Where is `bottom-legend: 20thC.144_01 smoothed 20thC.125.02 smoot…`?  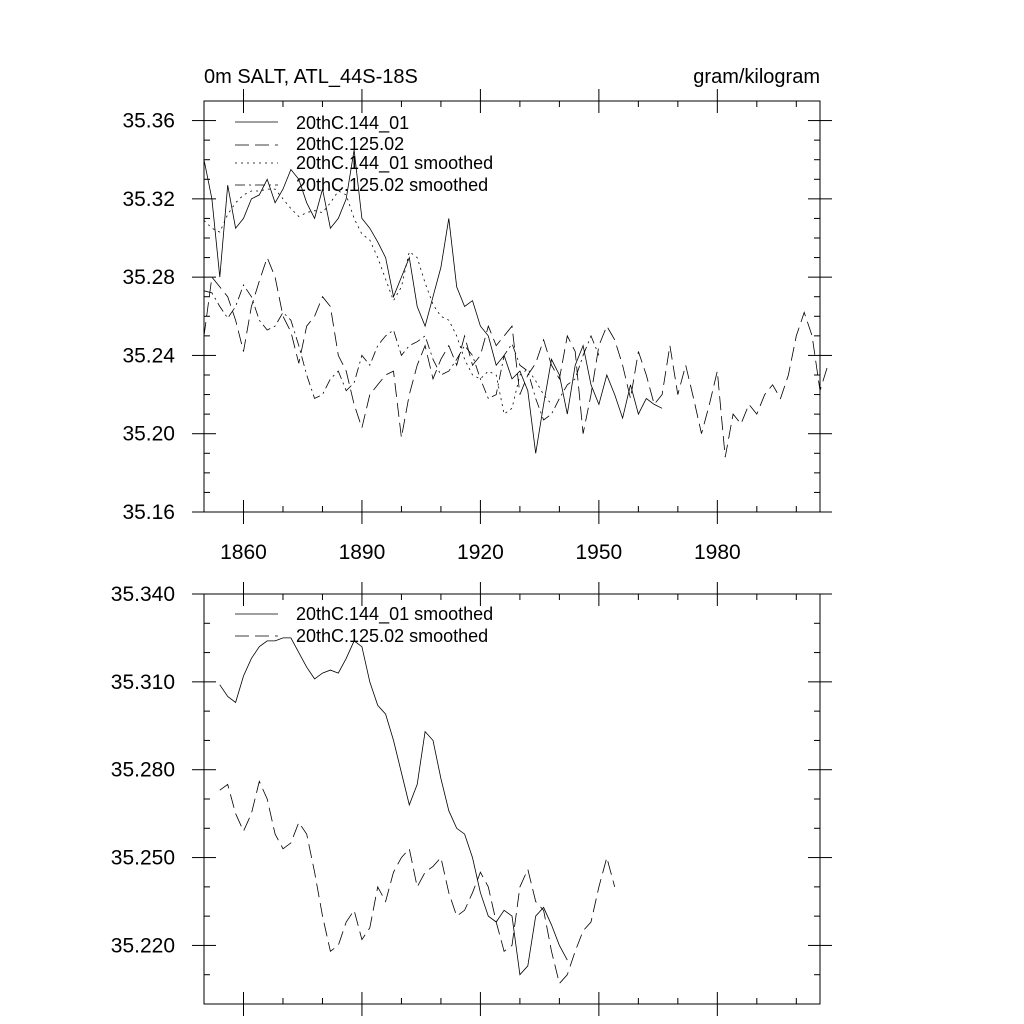 bottom-legend: 20thC.144_01 smoothed 20thC.125.02 smoot… is located at coordinates (364, 625).